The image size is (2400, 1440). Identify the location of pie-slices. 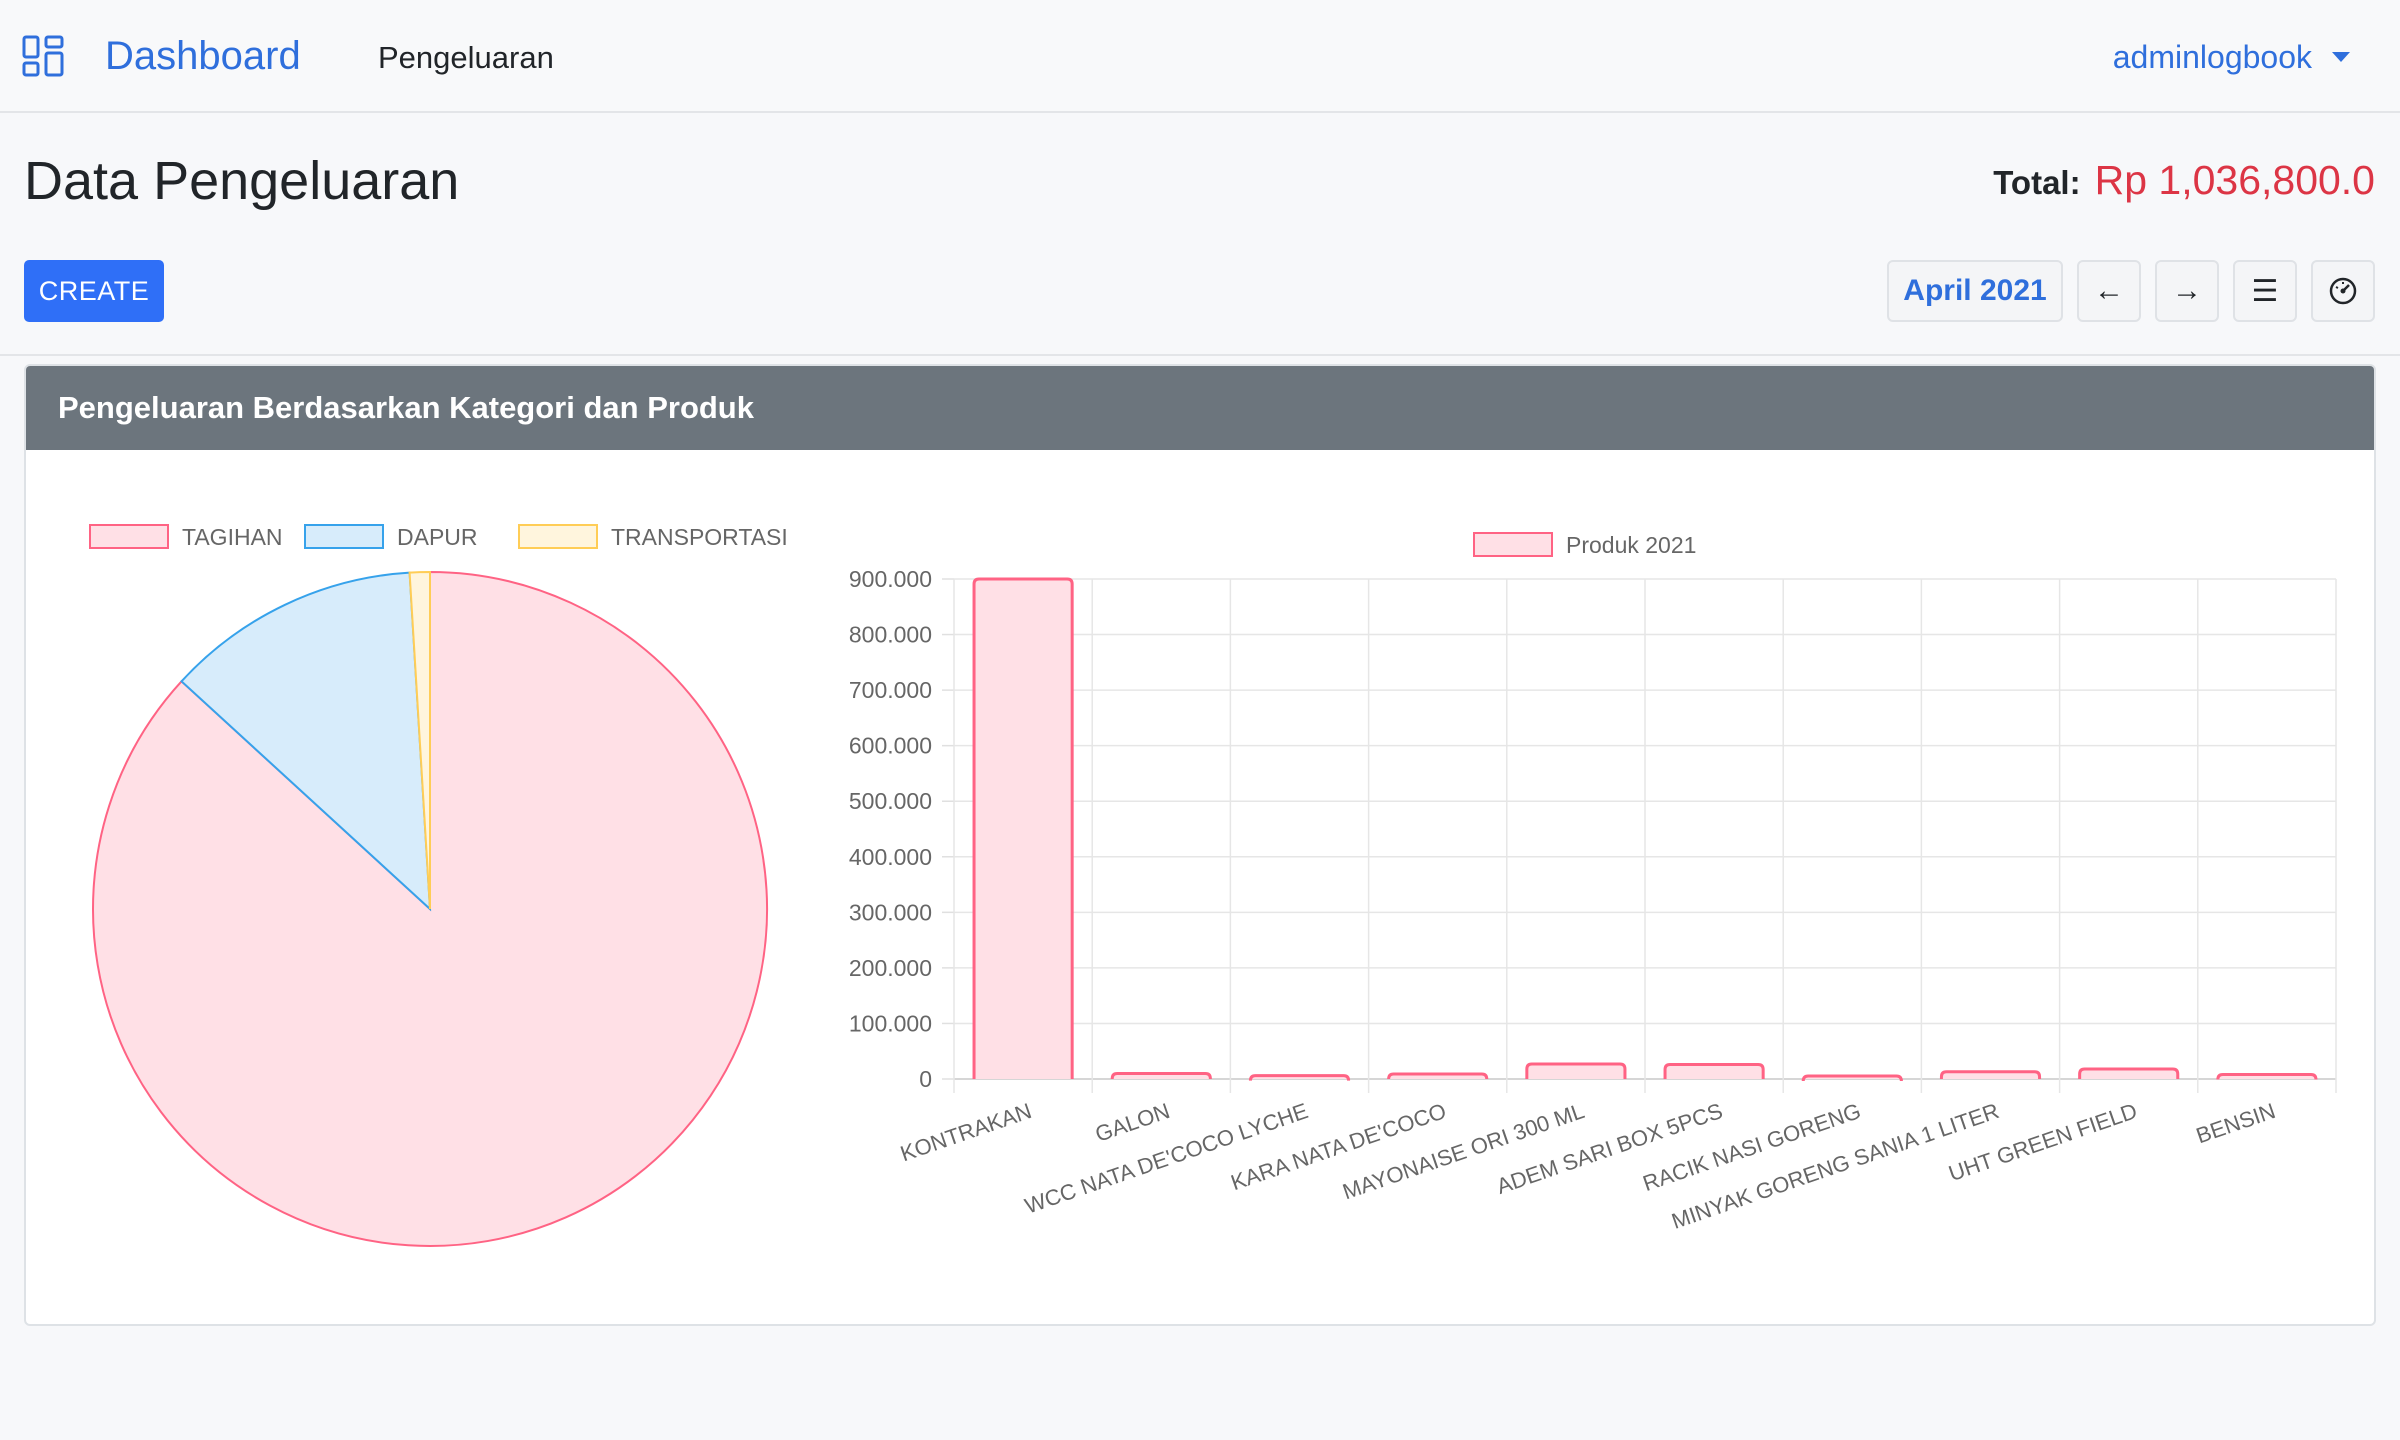
(430, 908).